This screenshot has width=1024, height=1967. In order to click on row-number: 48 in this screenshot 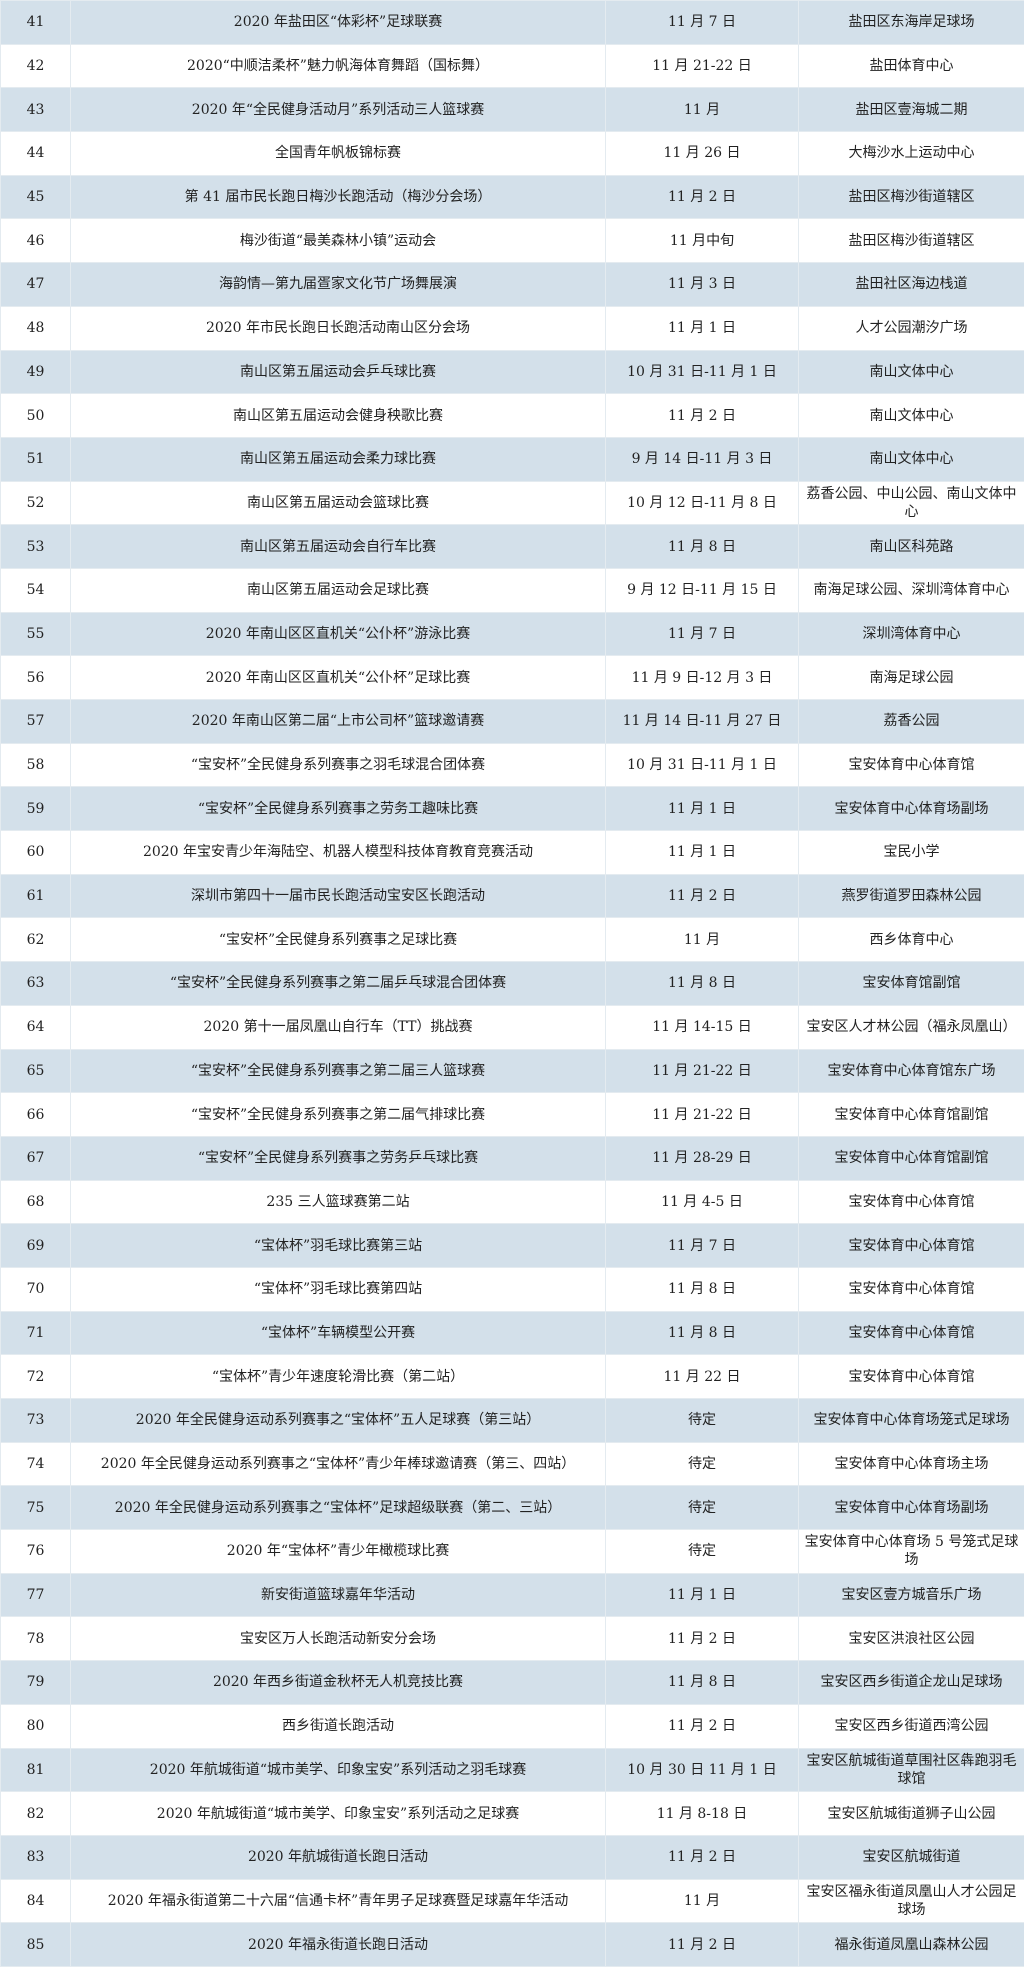, I will do `click(36, 328)`.